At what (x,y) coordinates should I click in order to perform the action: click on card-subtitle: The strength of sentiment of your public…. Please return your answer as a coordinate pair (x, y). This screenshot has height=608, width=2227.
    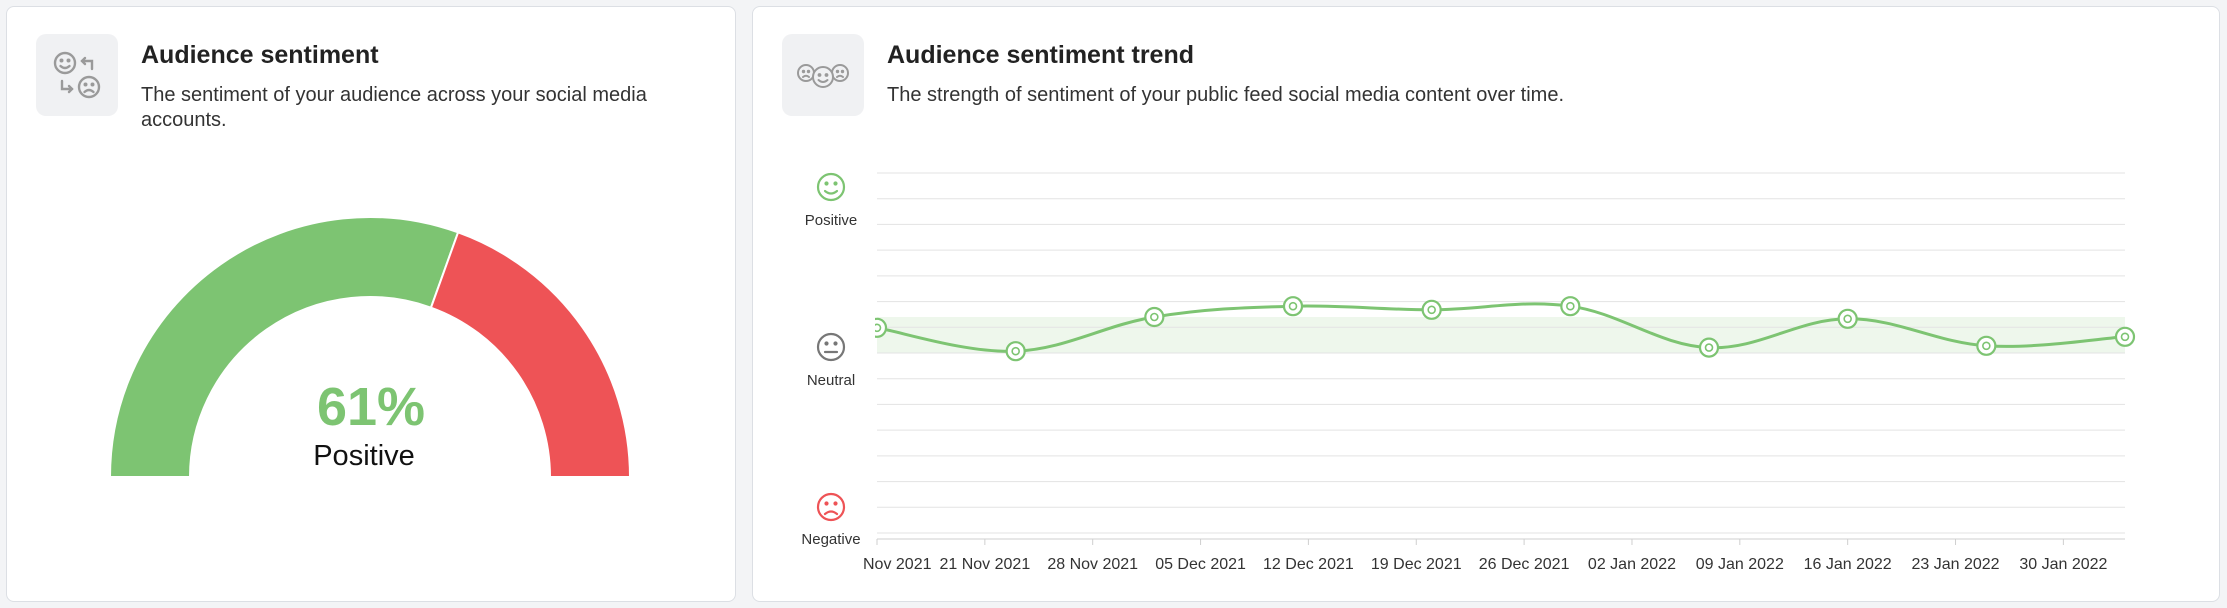
    Looking at the image, I should click on (1226, 95).